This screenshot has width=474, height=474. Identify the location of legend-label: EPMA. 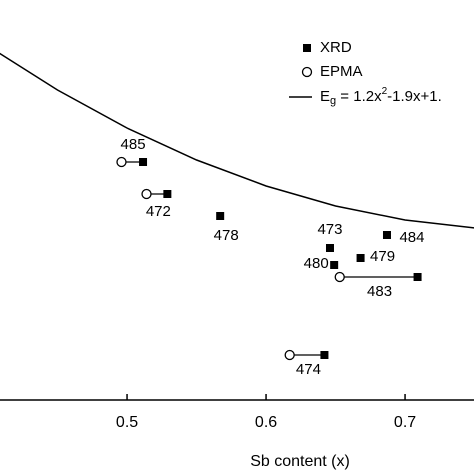
(341, 71).